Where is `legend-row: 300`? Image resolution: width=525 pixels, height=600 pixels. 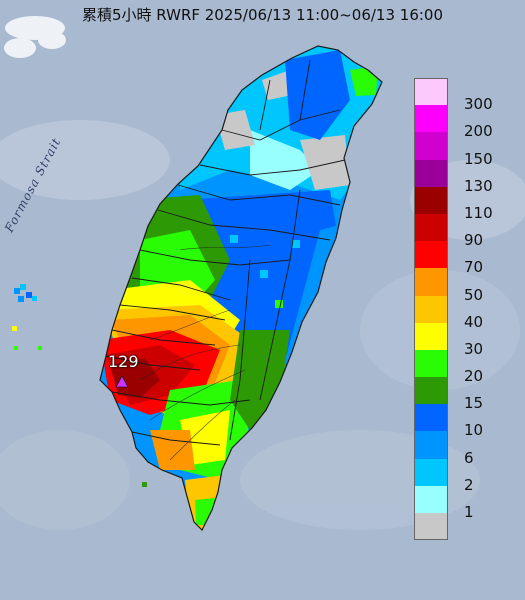 legend-row: 300 is located at coordinates (469, 95).